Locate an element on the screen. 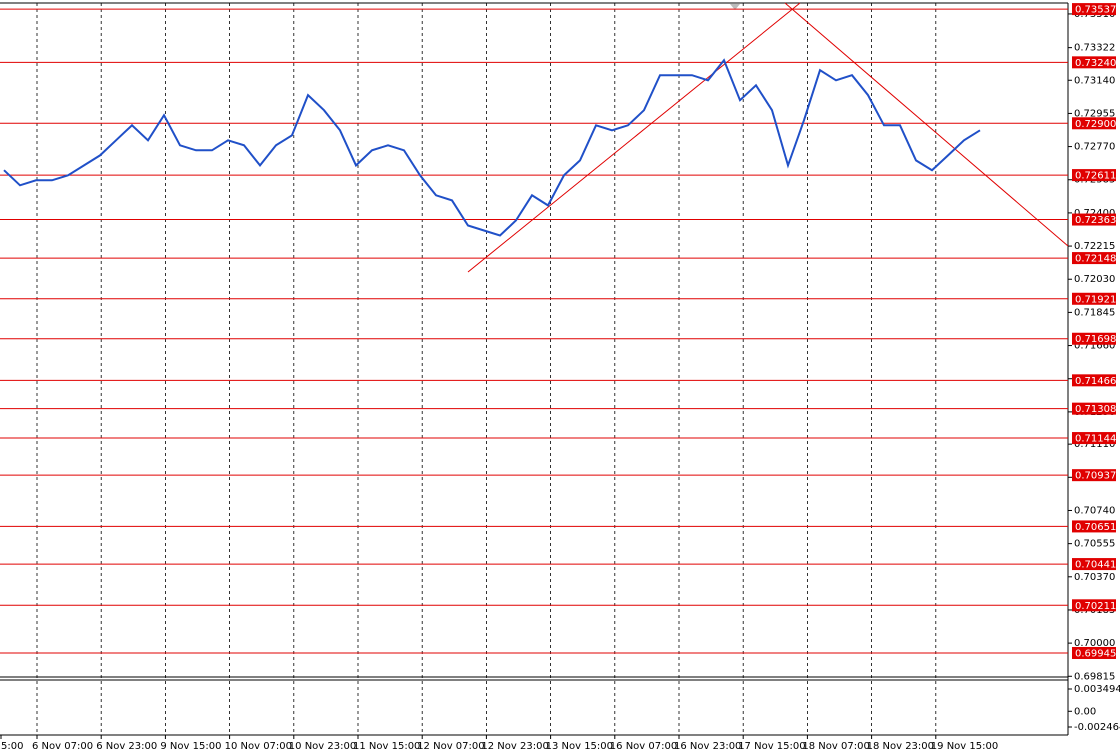 The width and height of the screenshot is (1120, 754). y-tick-label: 0.72770 is located at coordinates (1094, 147).